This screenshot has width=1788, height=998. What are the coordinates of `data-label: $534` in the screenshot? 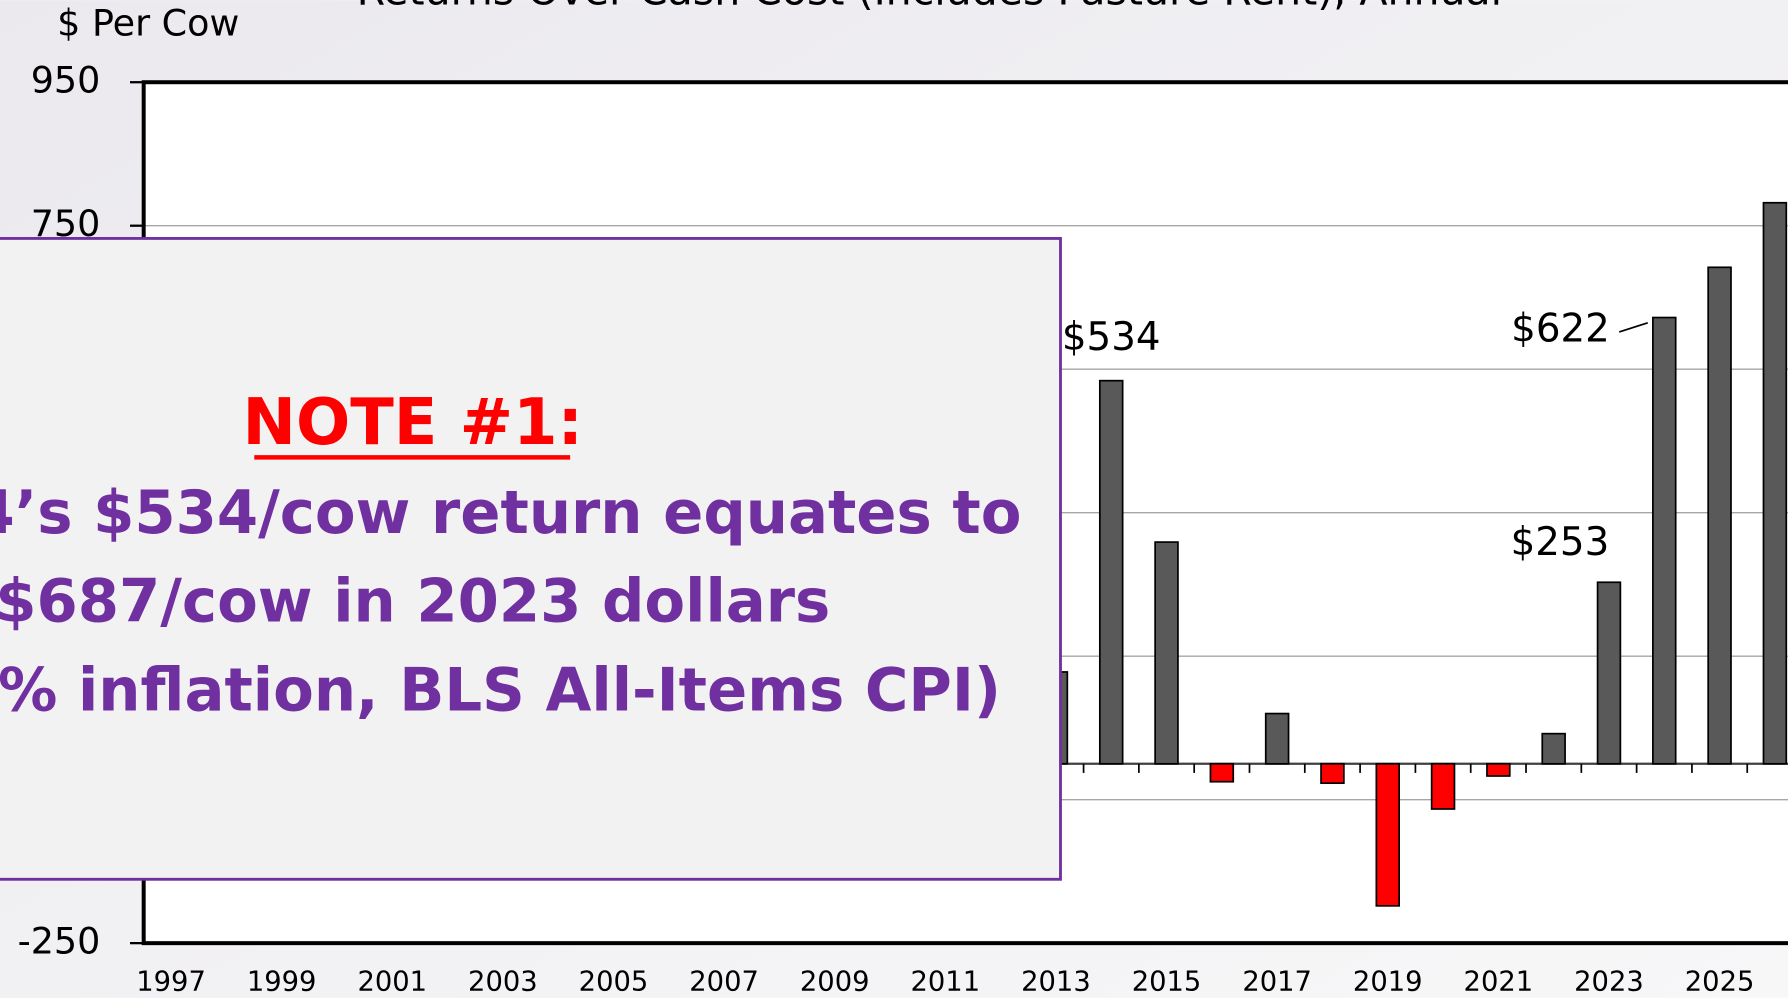 It's located at (1111, 337).